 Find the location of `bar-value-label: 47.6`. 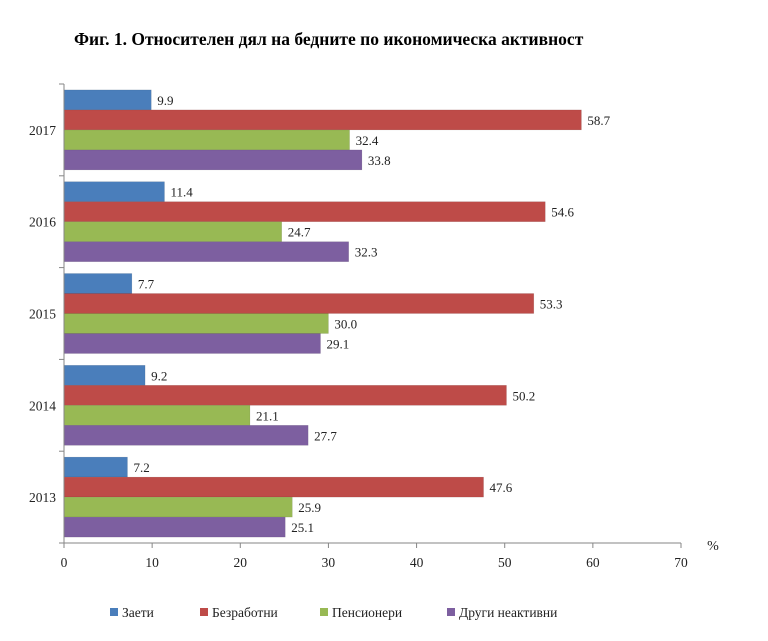

bar-value-label: 47.6 is located at coordinates (501, 487).